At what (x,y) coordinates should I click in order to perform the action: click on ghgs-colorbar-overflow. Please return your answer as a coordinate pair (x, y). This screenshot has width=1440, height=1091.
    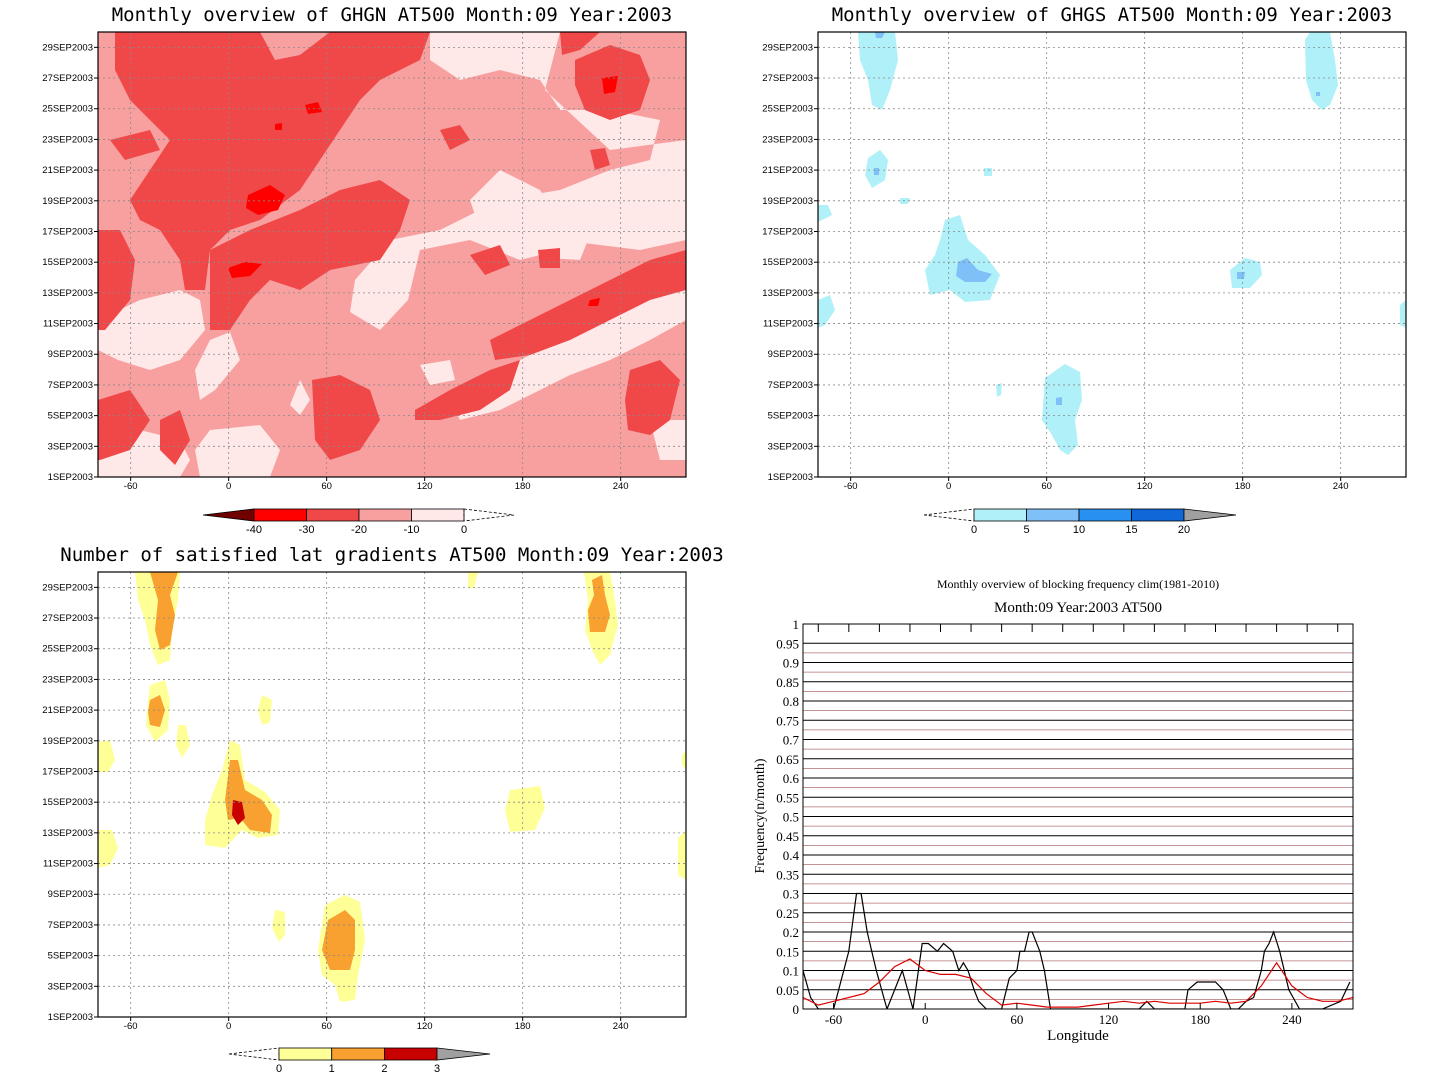
    Looking at the image, I should click on (1210, 515).